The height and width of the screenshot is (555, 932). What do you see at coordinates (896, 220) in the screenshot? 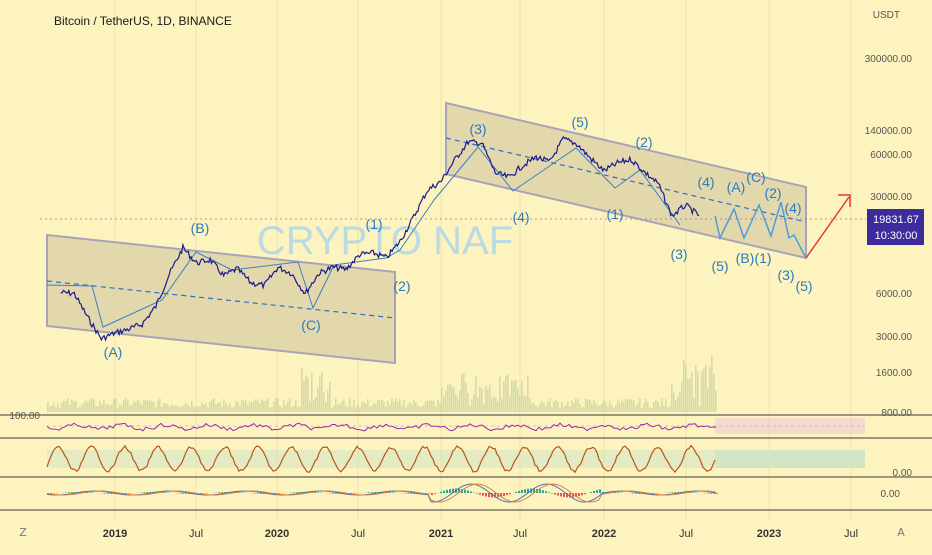
I see `last-price-value: 19831.67` at bounding box center [896, 220].